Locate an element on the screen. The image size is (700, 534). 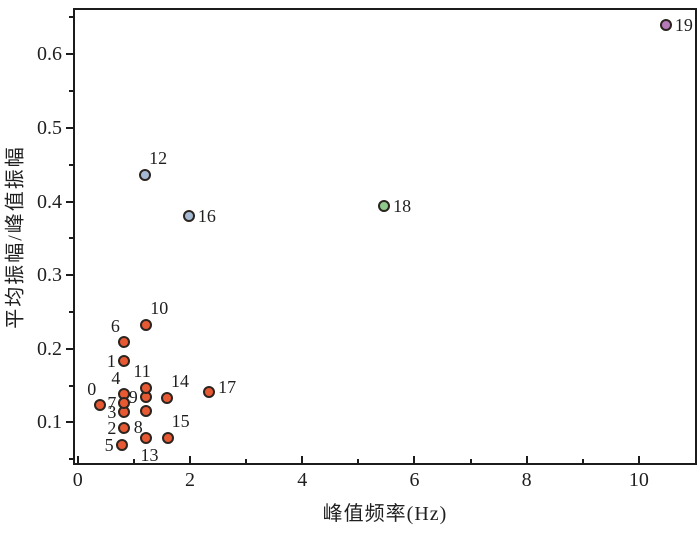
x-tick-label: 4 is located at coordinates (302, 480).